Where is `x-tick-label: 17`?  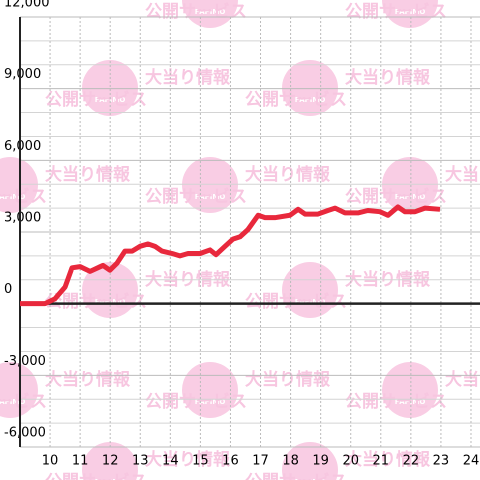 x-tick-label: 17 is located at coordinates (260, 461).